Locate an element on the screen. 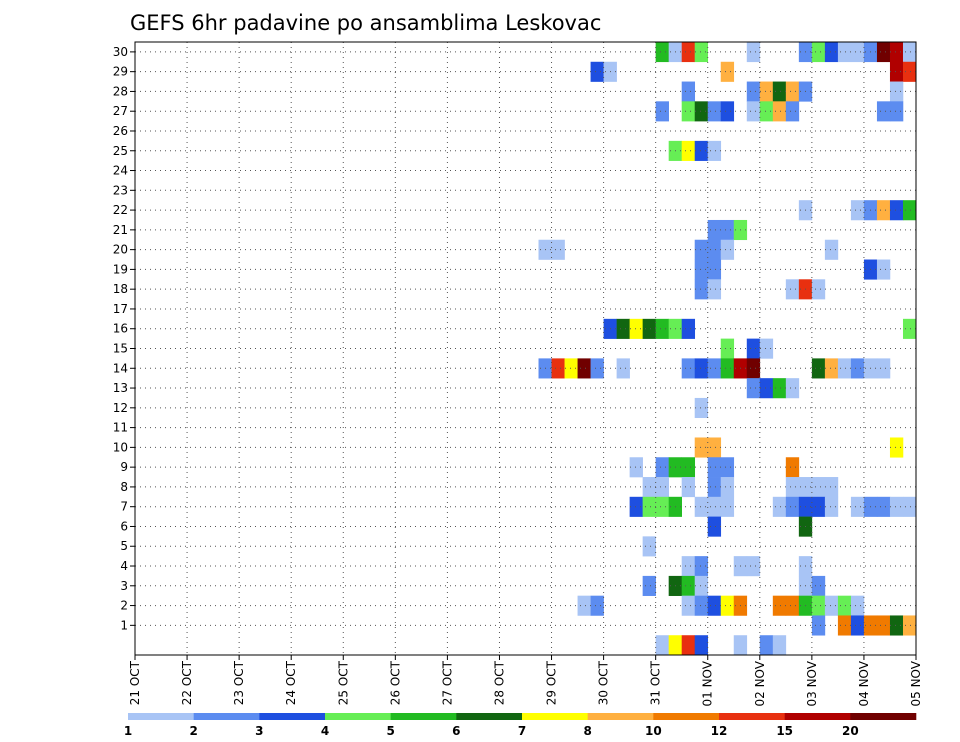 Image resolution: width=960 pixels, height=742 pixels. y-tick-label: 28 is located at coordinates (120, 91).